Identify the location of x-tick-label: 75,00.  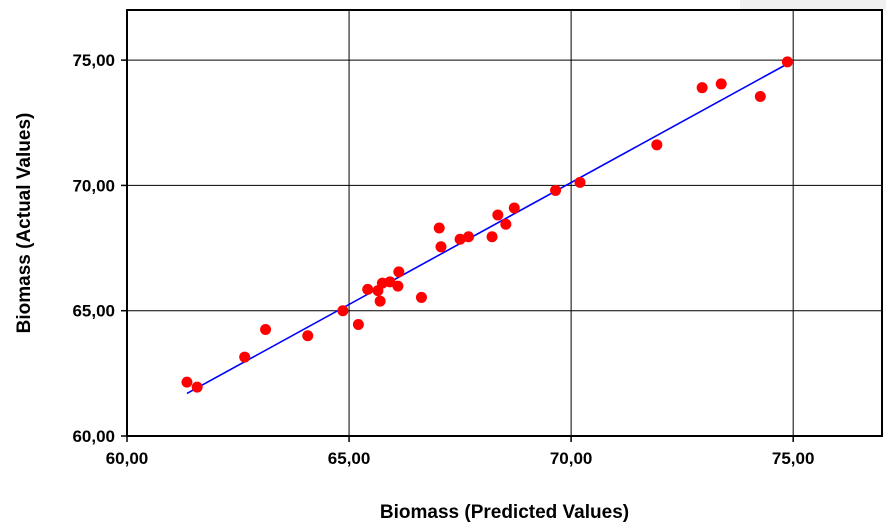
(793, 458).